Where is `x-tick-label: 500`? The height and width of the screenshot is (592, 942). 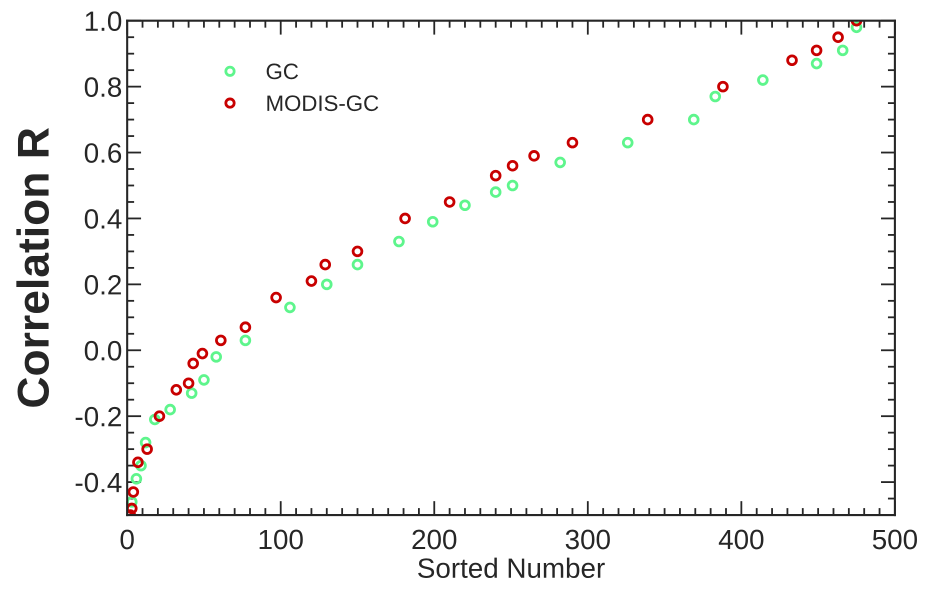 x-tick-label: 500 is located at coordinates (894, 540).